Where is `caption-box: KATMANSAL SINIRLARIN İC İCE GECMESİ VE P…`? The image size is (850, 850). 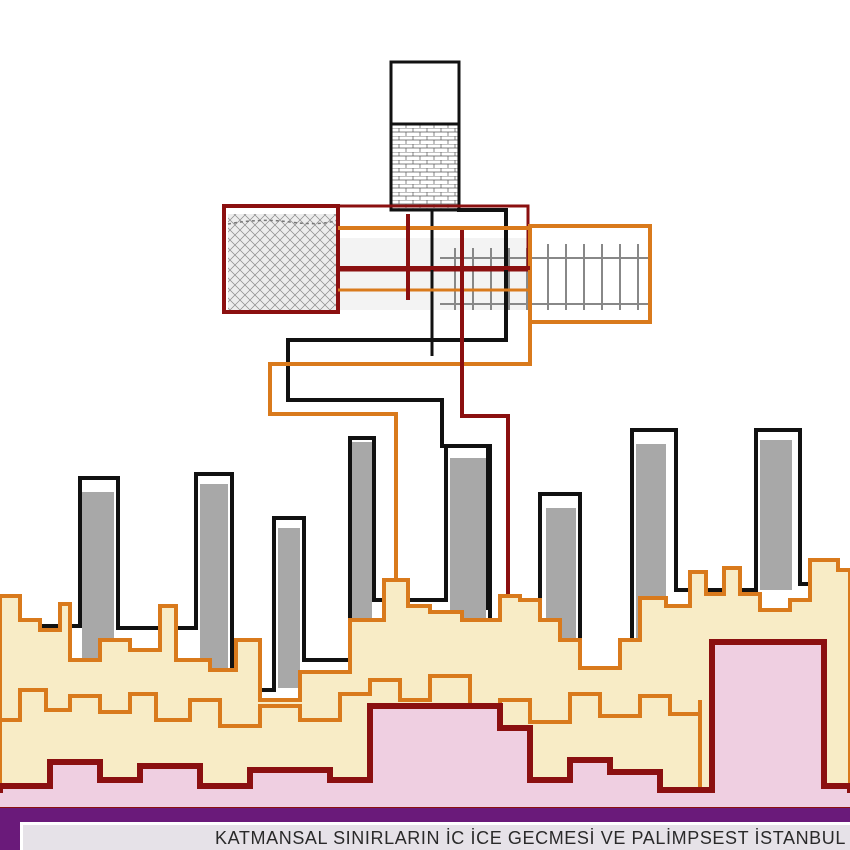
caption-box: KATMANSAL SINIRLARIN İC İCE GECMESİ VE P… is located at coordinates (435, 836).